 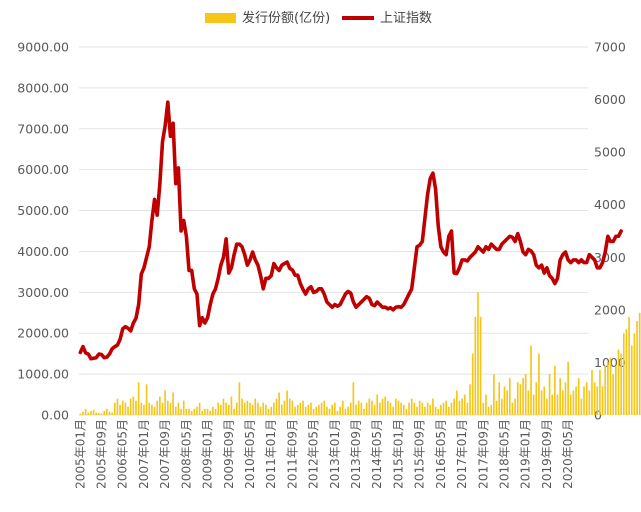 What do you see at coordinates (43, 169) in the screenshot?
I see `left-tick-label: 6000.00` at bounding box center [43, 169].